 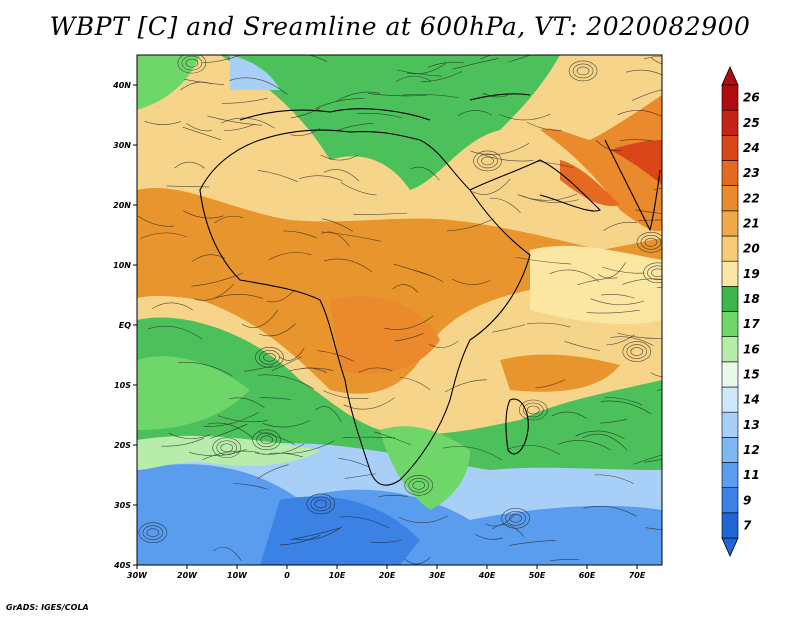 What do you see at coordinates (747, 525) in the screenshot?
I see `colorbar-label: 7` at bounding box center [747, 525].